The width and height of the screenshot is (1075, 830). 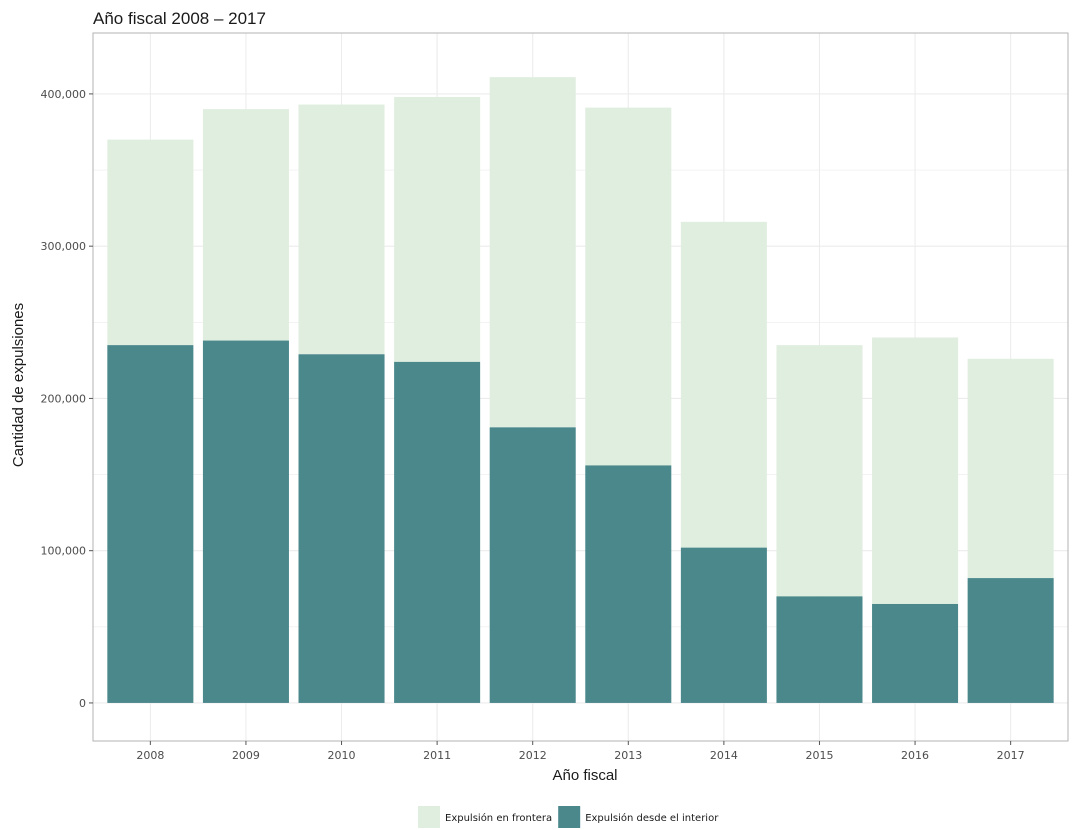 I want to click on bar-frontera-2013, so click(x=628, y=286).